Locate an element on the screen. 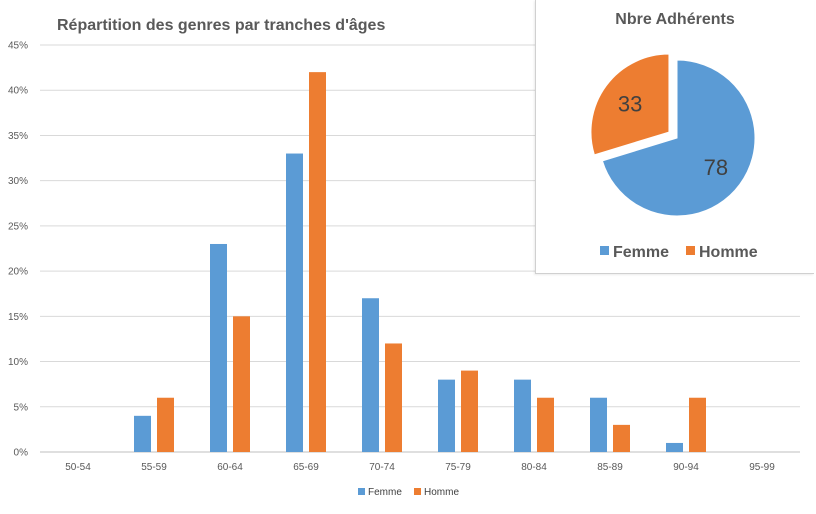 This screenshot has width=816, height=514. pie-data-label-homme: 33 is located at coordinates (630, 103).